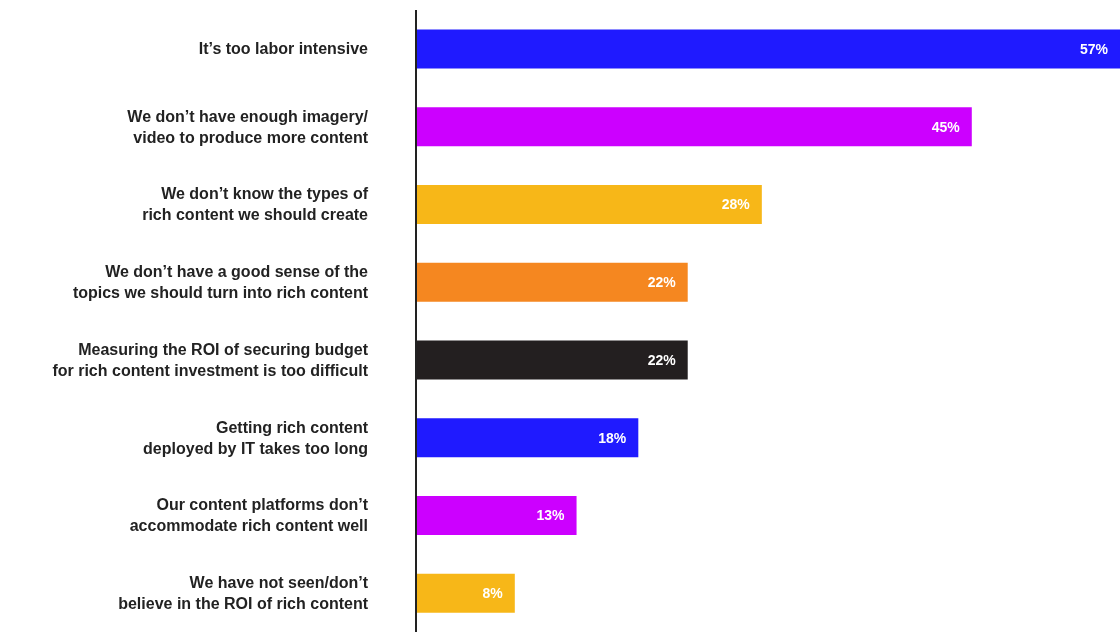  What do you see at coordinates (946, 126) in the screenshot?
I see `data-label: 45%` at bounding box center [946, 126].